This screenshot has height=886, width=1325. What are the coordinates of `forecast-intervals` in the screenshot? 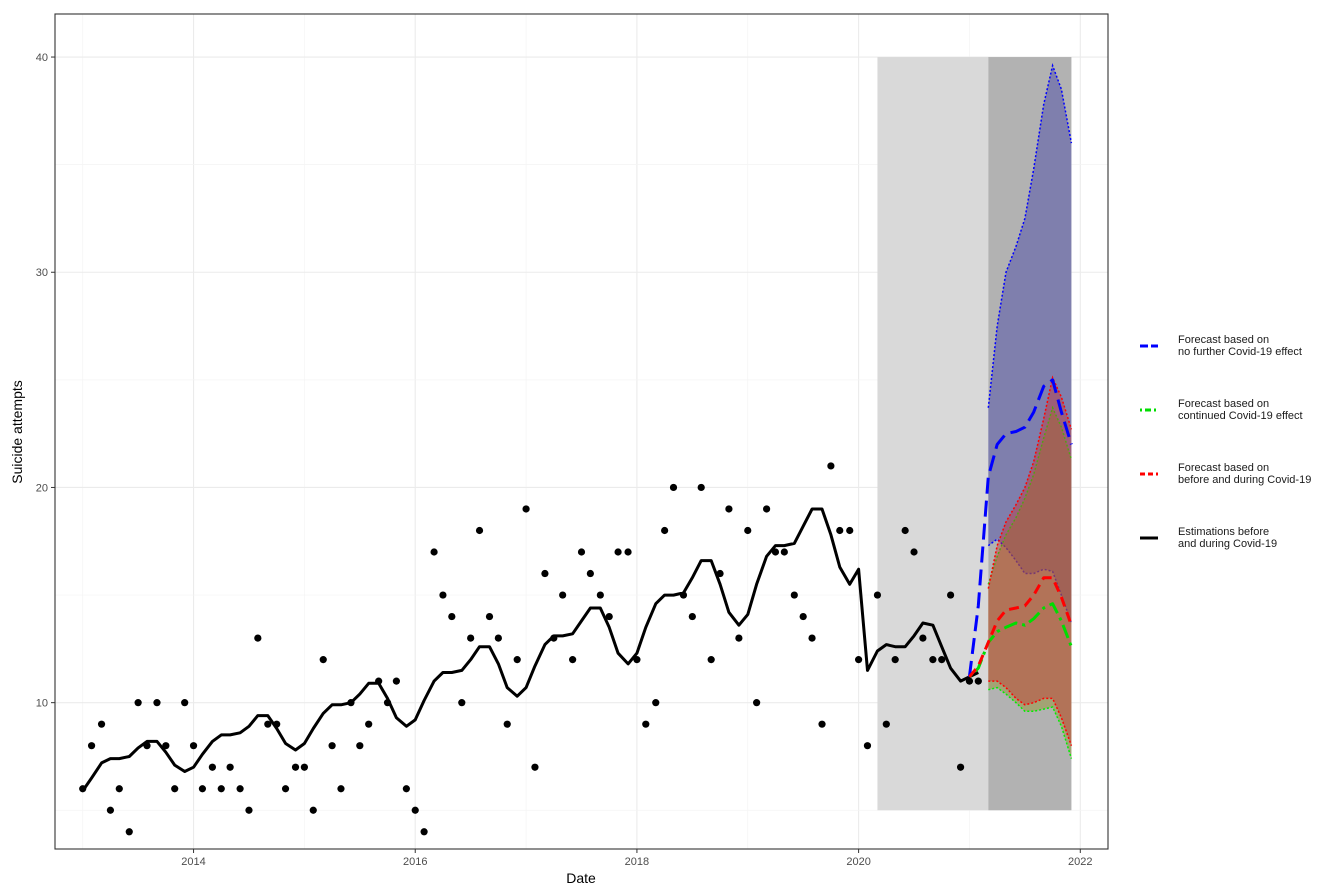 It's located at (1030, 410).